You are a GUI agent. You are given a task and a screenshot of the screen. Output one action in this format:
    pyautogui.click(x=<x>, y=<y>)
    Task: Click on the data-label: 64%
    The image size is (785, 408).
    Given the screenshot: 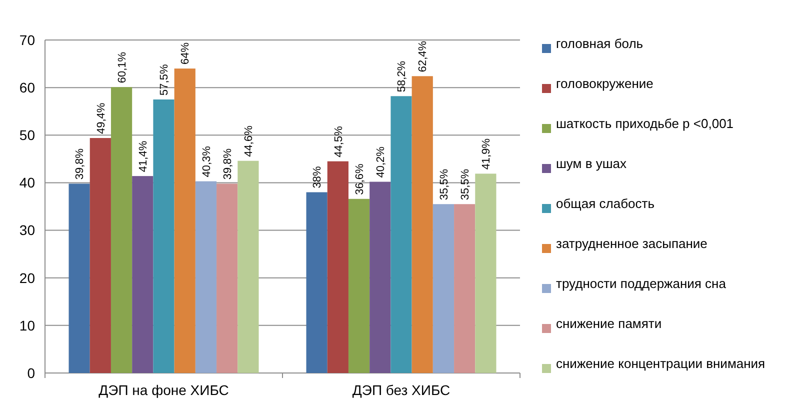 What is the action you would take?
    pyautogui.click(x=186, y=53)
    